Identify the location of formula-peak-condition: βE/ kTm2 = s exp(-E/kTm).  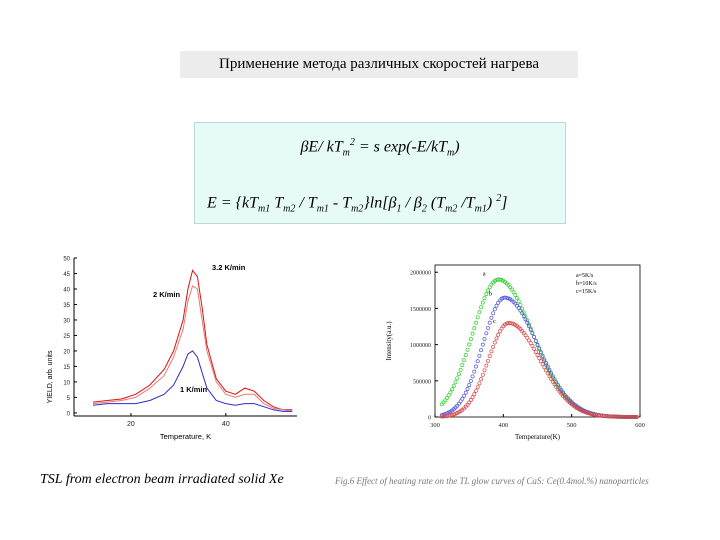
(380, 148).